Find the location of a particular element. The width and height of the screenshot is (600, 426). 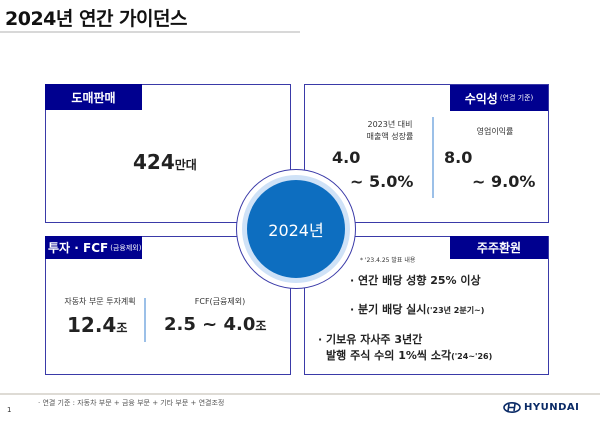

shareholder-tab: 주주환원 is located at coordinates (499, 247).